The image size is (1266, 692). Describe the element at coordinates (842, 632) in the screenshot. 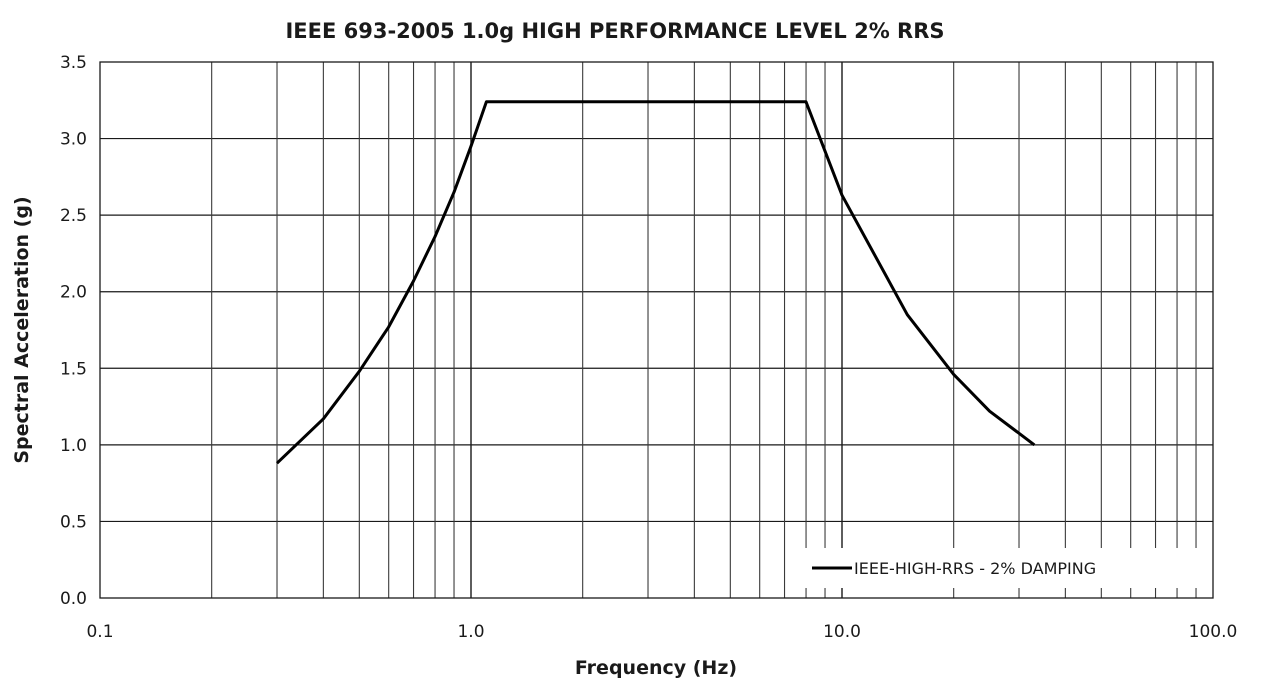

I see `x-tick-label: 10.0` at that location.